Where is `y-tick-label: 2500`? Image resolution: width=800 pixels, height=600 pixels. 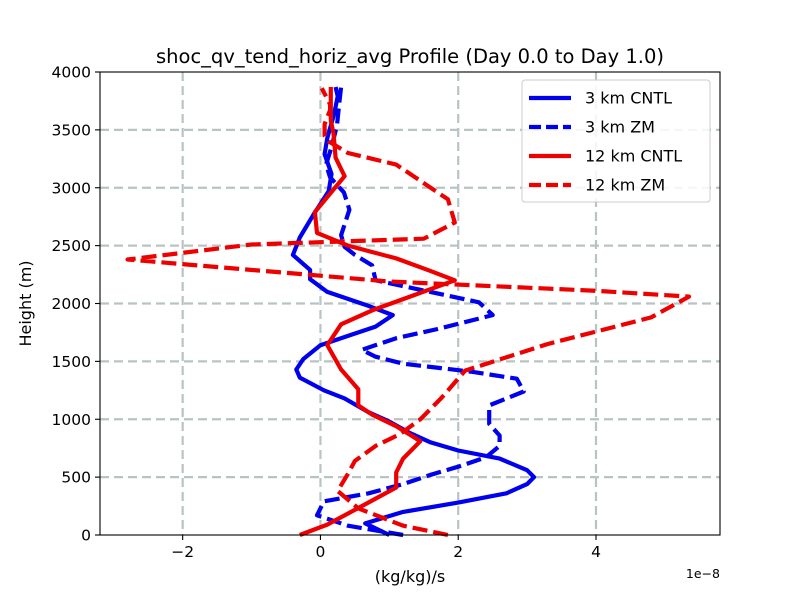 y-tick-label: 2500 is located at coordinates (71, 246).